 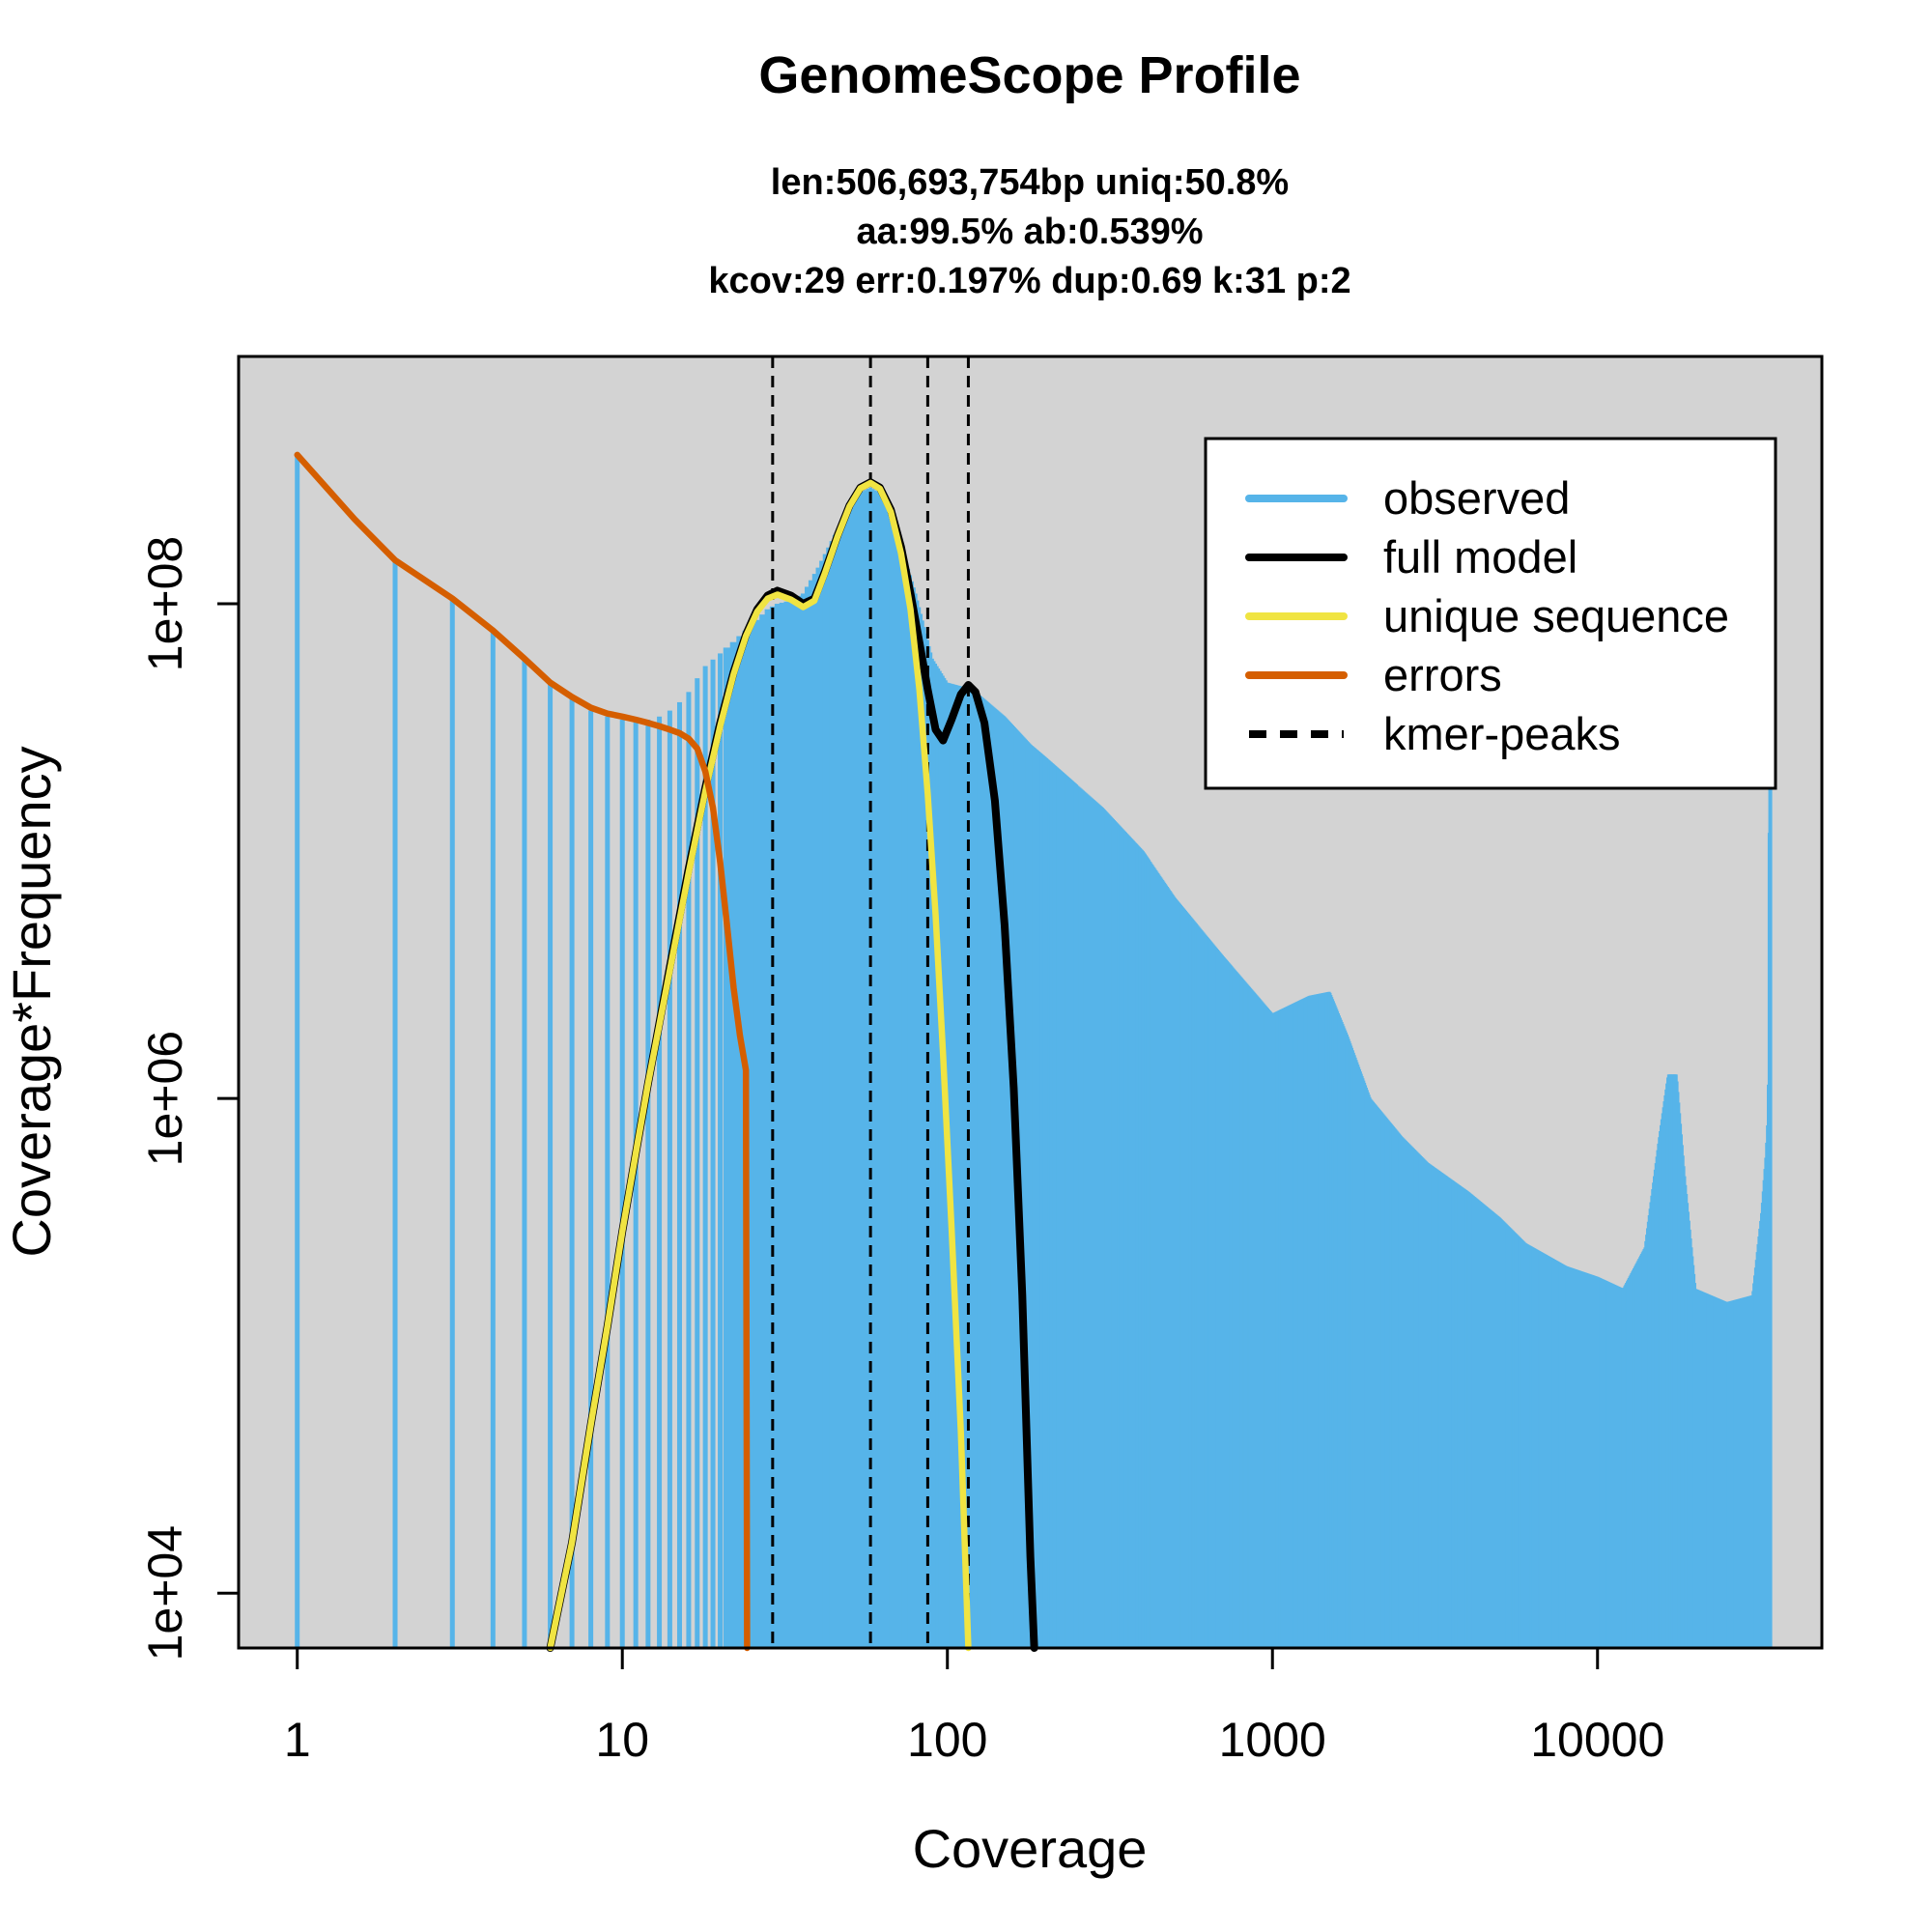 What do you see at coordinates (1029, 232) in the screenshot?
I see `chart-subtitle-line-2: aa:99.5% ab:0.539%` at bounding box center [1029, 232].